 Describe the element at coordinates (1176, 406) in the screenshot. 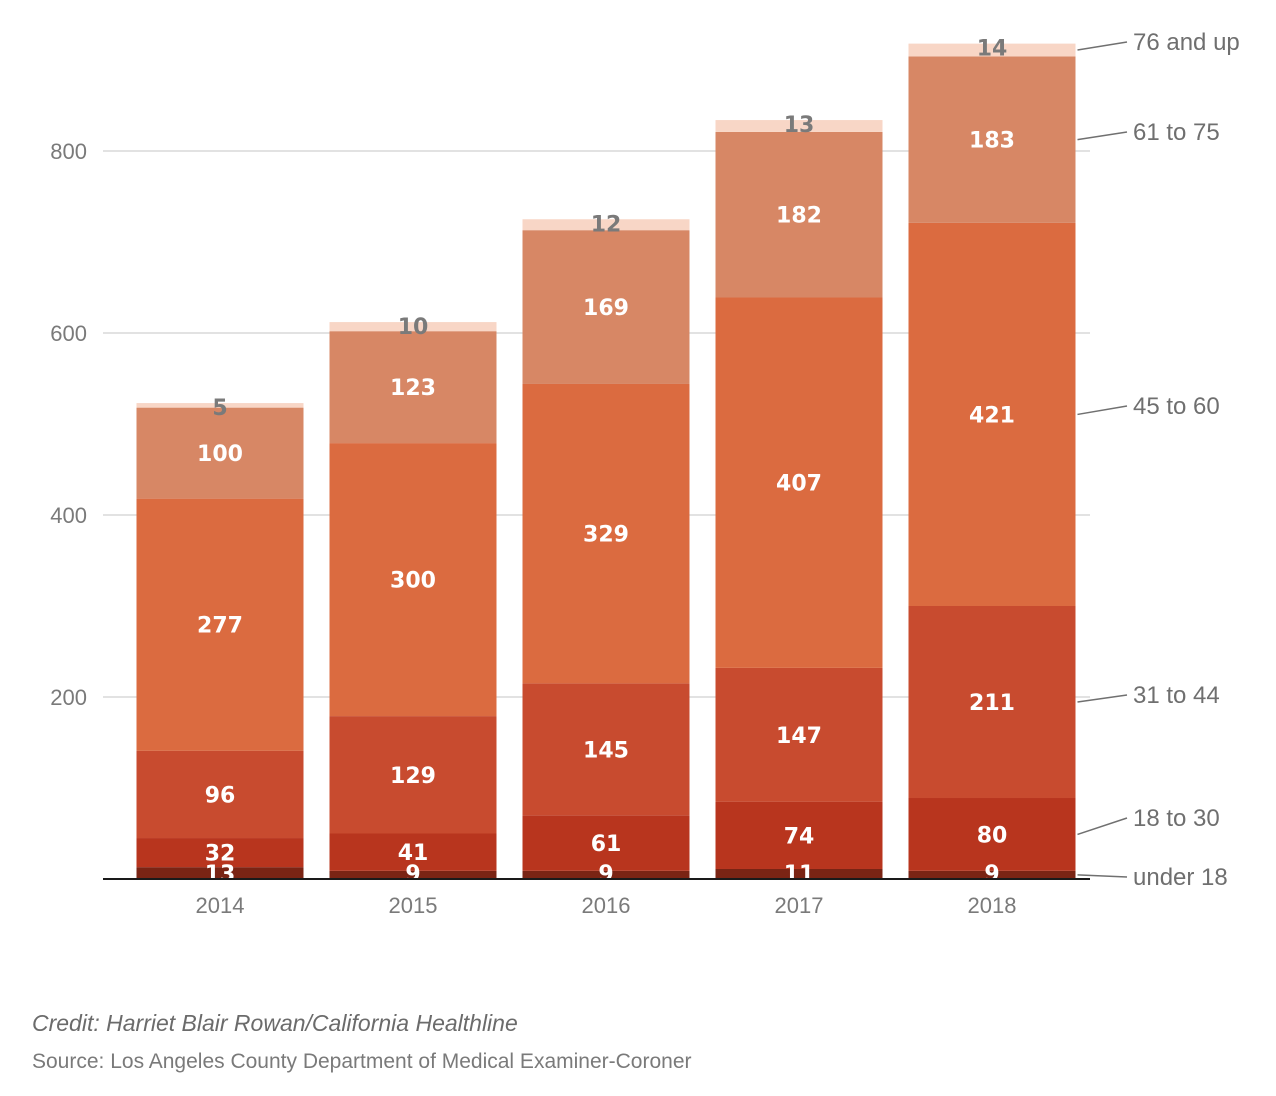

I see `legend-label: 45 to 60` at that location.